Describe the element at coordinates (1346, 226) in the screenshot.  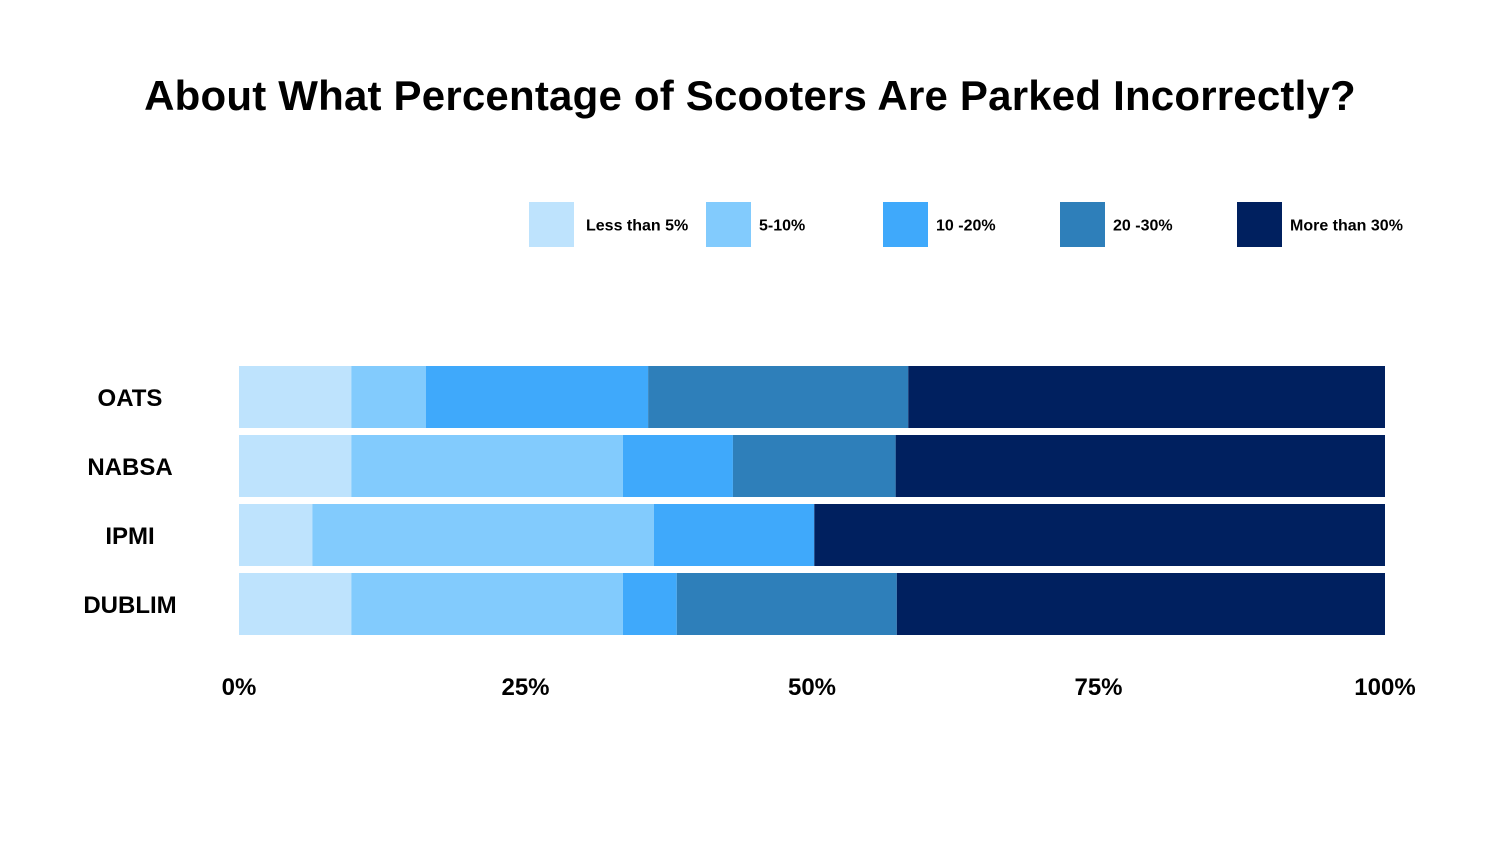
I see `legend-label-more-than-30: More than 30%` at that location.